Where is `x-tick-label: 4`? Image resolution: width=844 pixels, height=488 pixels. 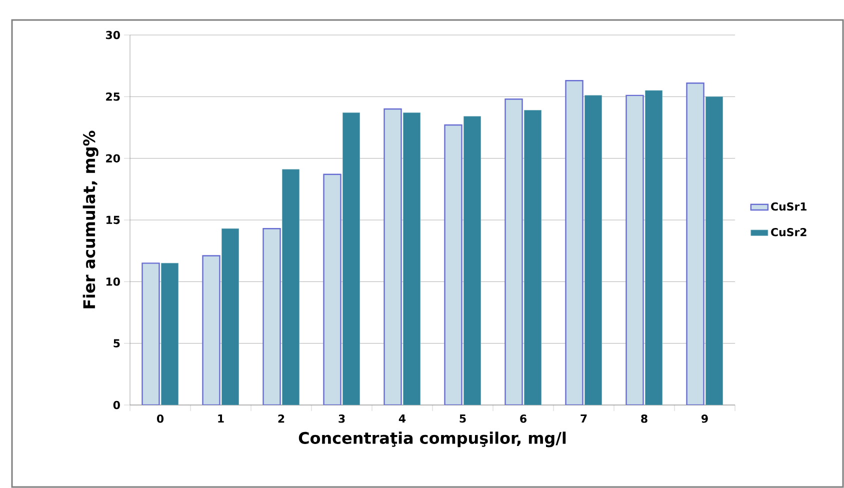 x-tick-label: 4 is located at coordinates (402, 418).